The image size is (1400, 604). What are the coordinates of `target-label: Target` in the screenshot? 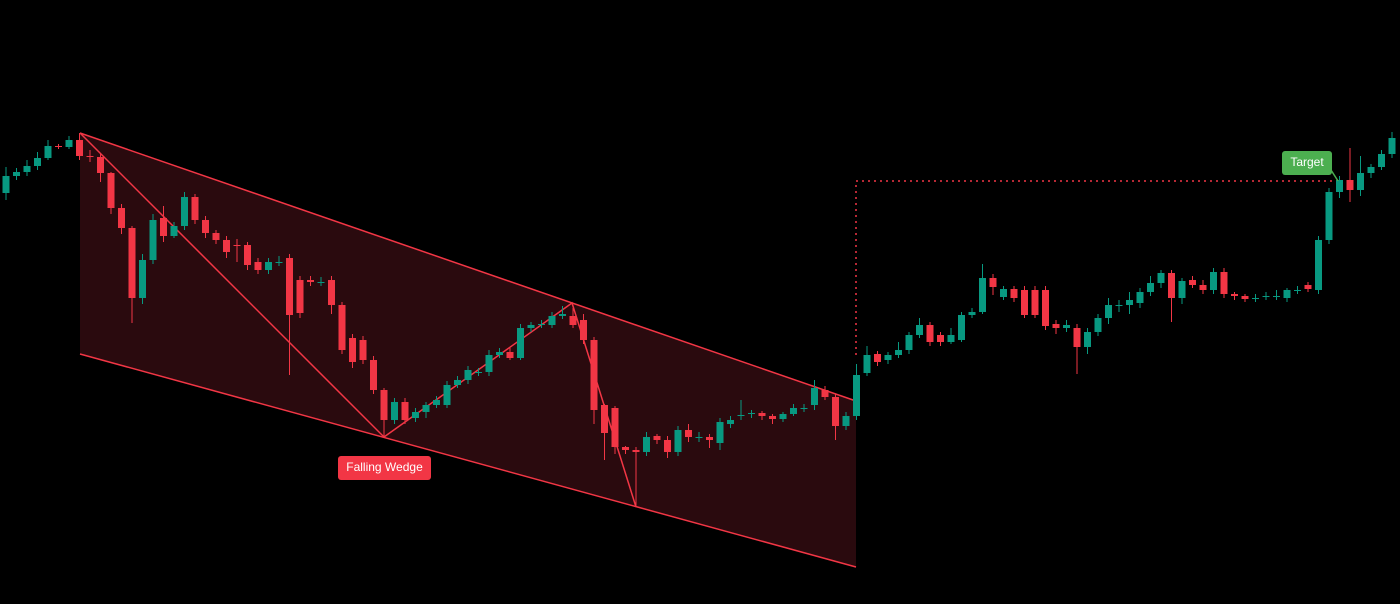 It's located at (1307, 162).